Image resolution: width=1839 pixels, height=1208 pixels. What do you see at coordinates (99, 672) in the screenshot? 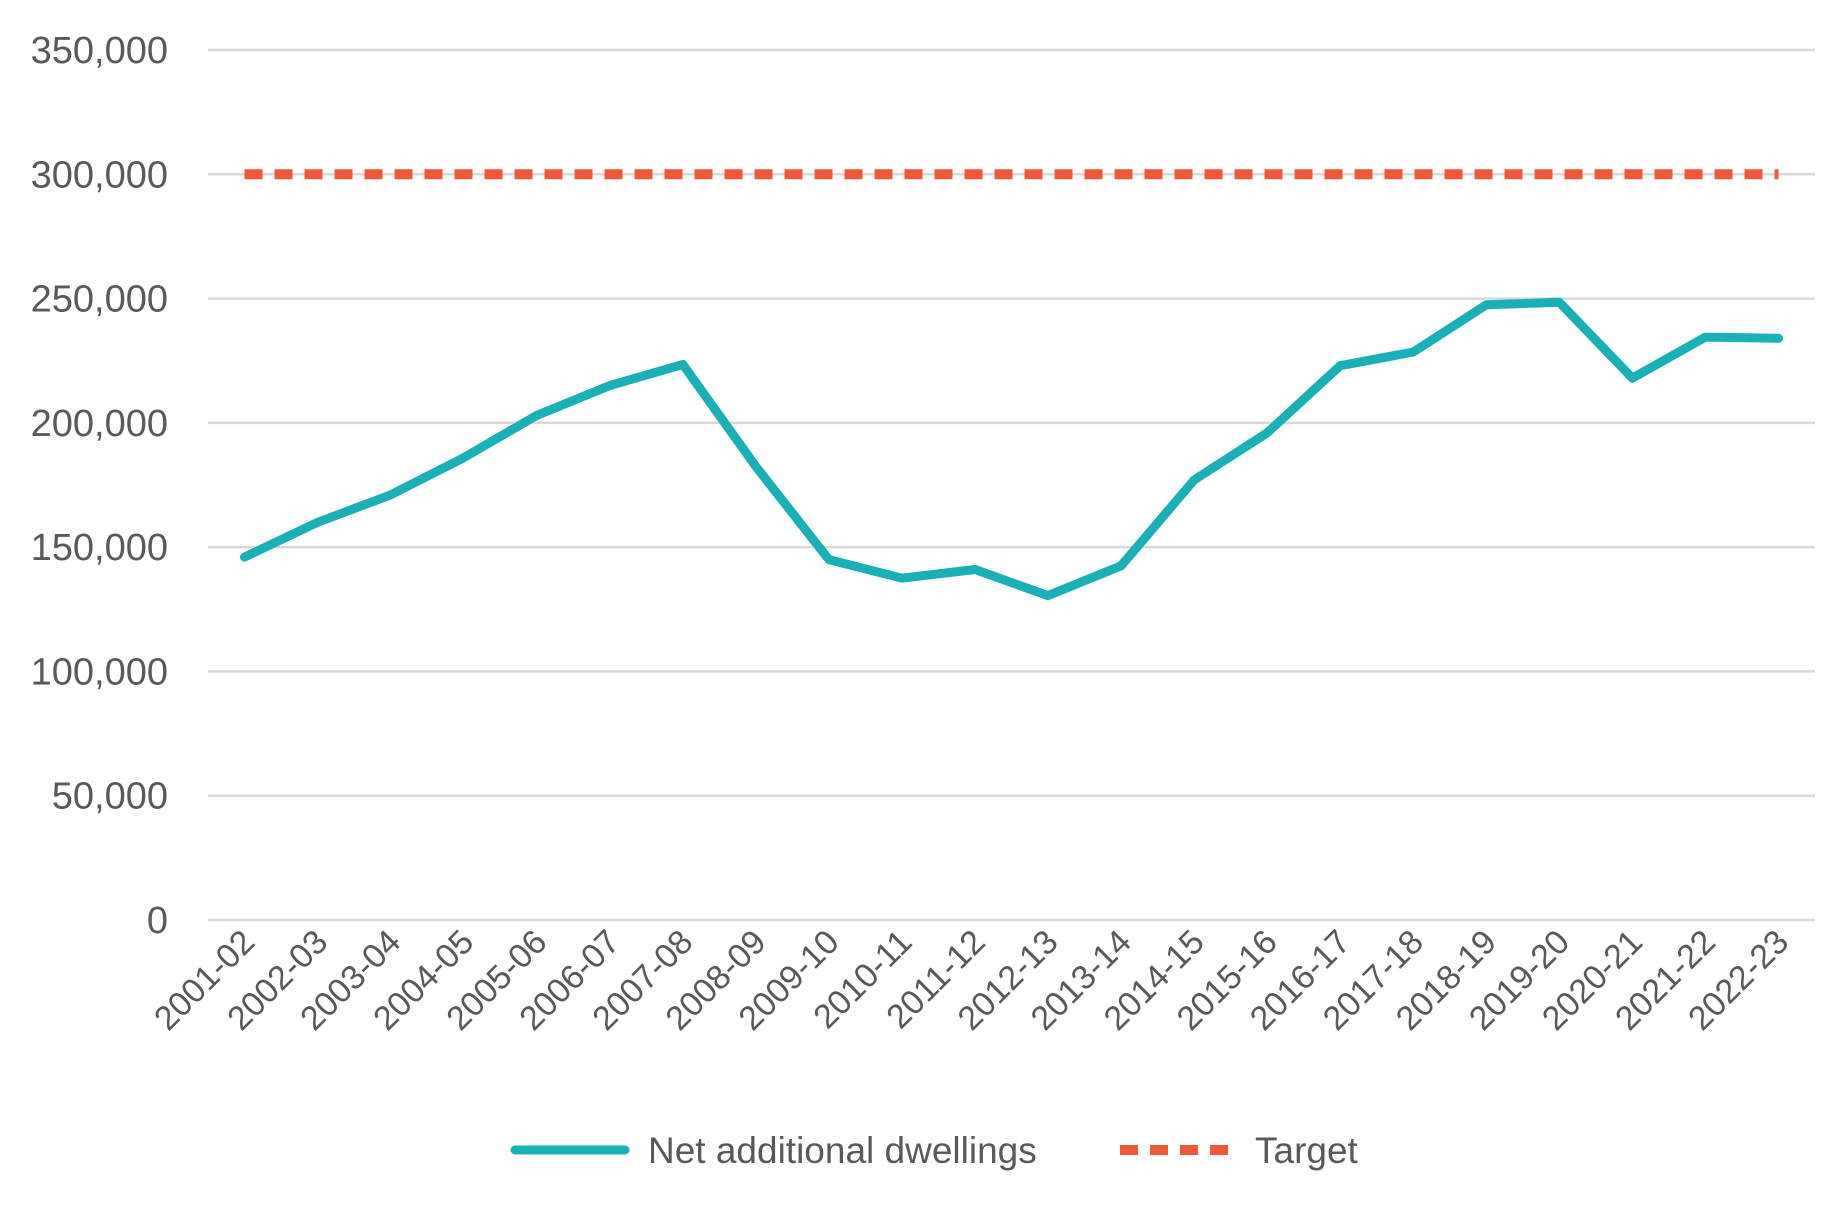
I see `y-tick-label: 100,000` at bounding box center [99, 672].